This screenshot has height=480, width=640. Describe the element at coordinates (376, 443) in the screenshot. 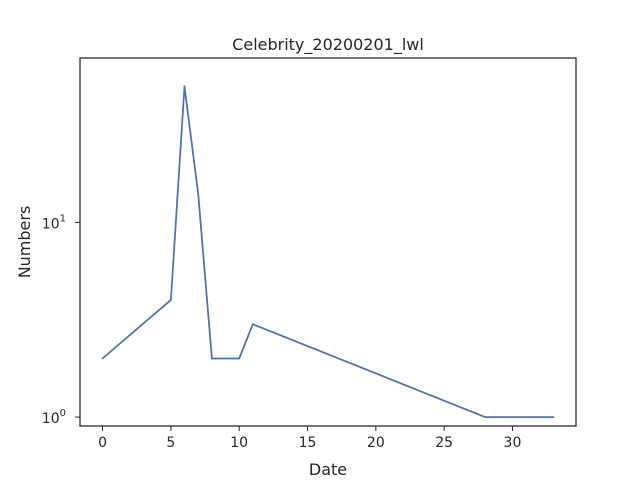

I see `x-tick-label: 20` at that location.